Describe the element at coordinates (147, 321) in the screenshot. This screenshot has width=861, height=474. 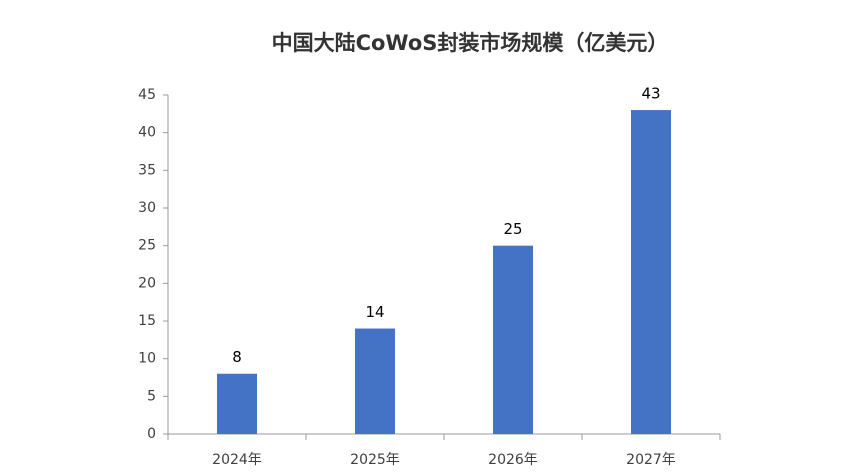
I see `y-tick-label: 15` at that location.